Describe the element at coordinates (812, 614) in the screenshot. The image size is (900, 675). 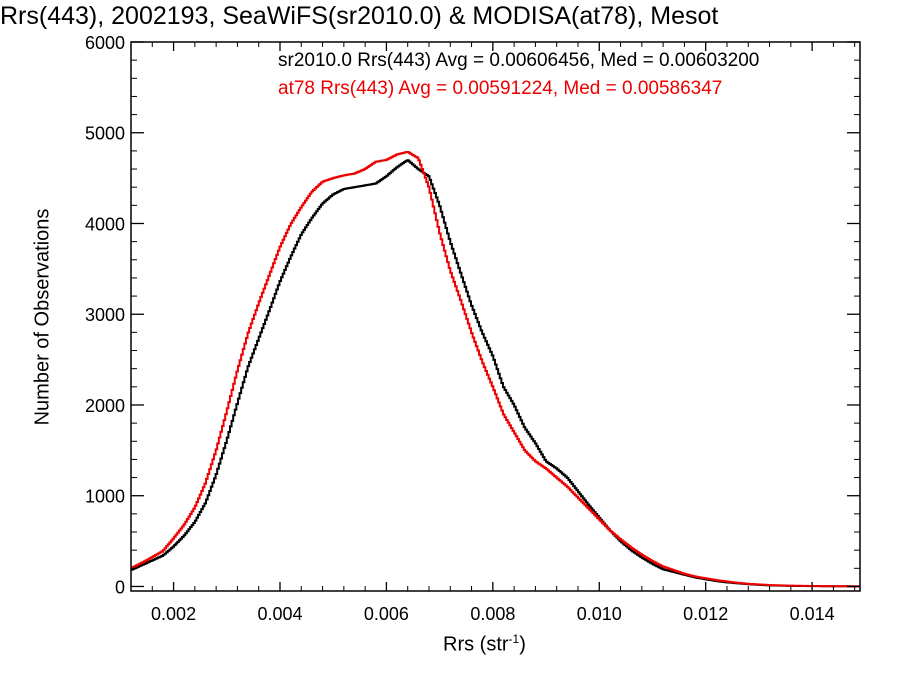
I see `x-tick-label: 0.014` at that location.